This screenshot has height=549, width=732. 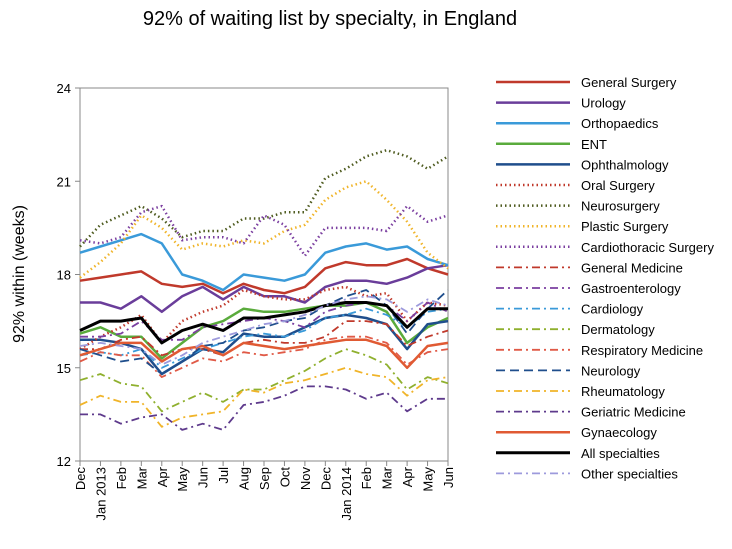 What do you see at coordinates (642, 350) in the screenshot?
I see `legend-label: Respiratory Medicine` at bounding box center [642, 350].